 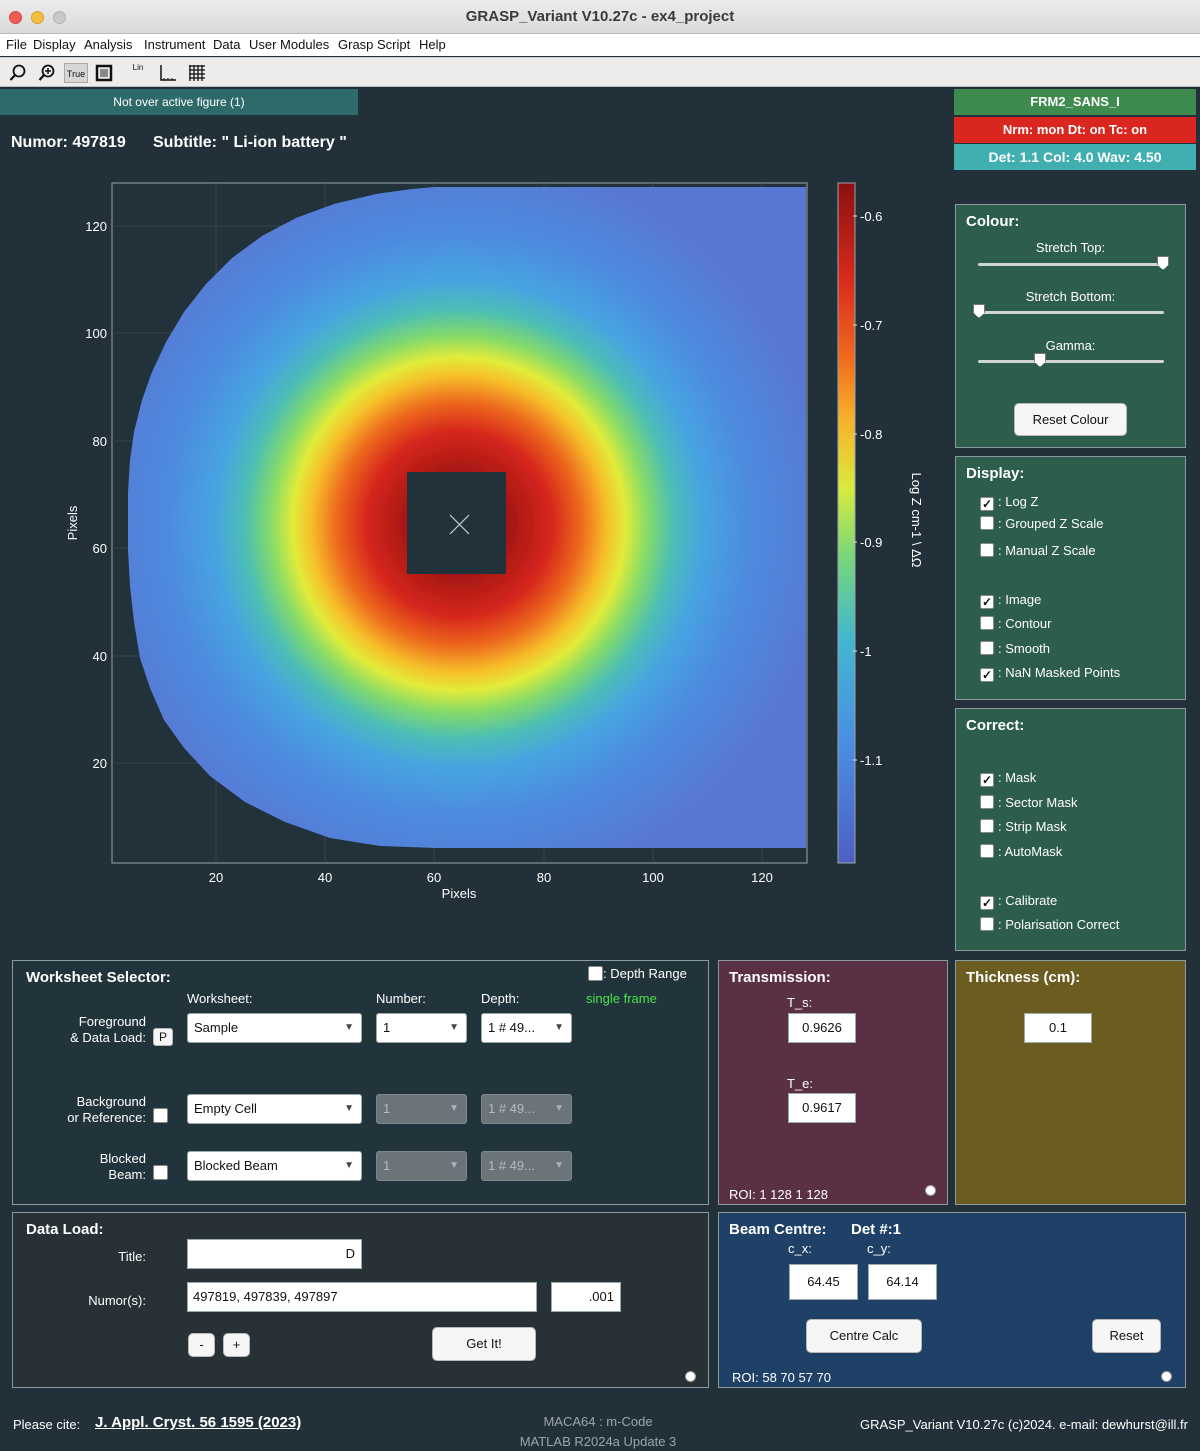 What do you see at coordinates (362, 1297) in the screenshot?
I see `numors-input: 497819, 497839, 497897` at bounding box center [362, 1297].